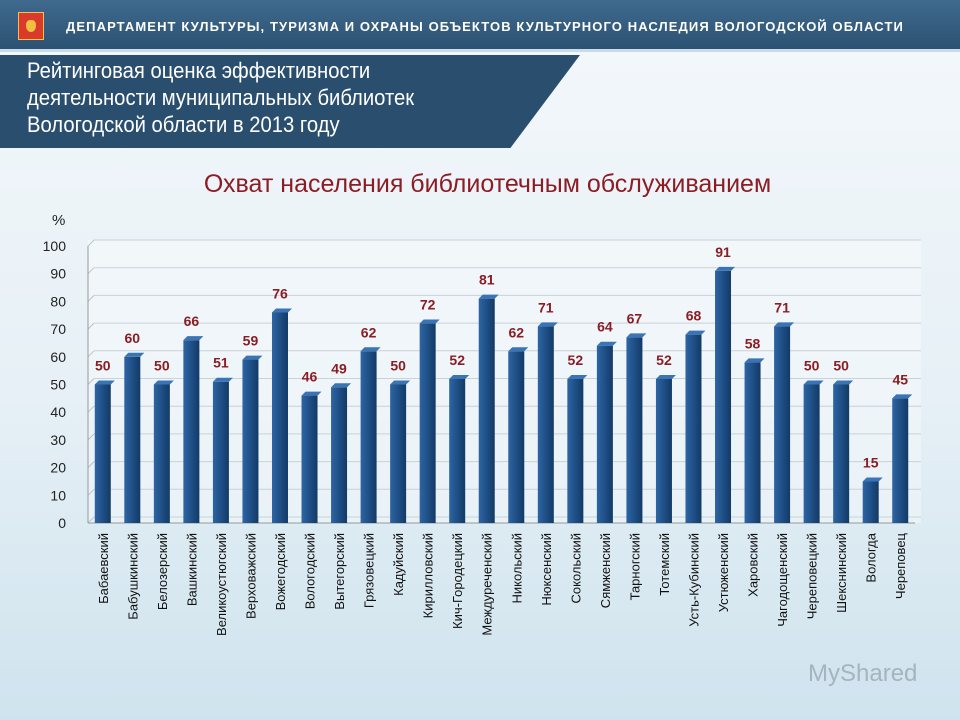  I want to click on x-tick-label: Чагодощенский, so click(782, 580).